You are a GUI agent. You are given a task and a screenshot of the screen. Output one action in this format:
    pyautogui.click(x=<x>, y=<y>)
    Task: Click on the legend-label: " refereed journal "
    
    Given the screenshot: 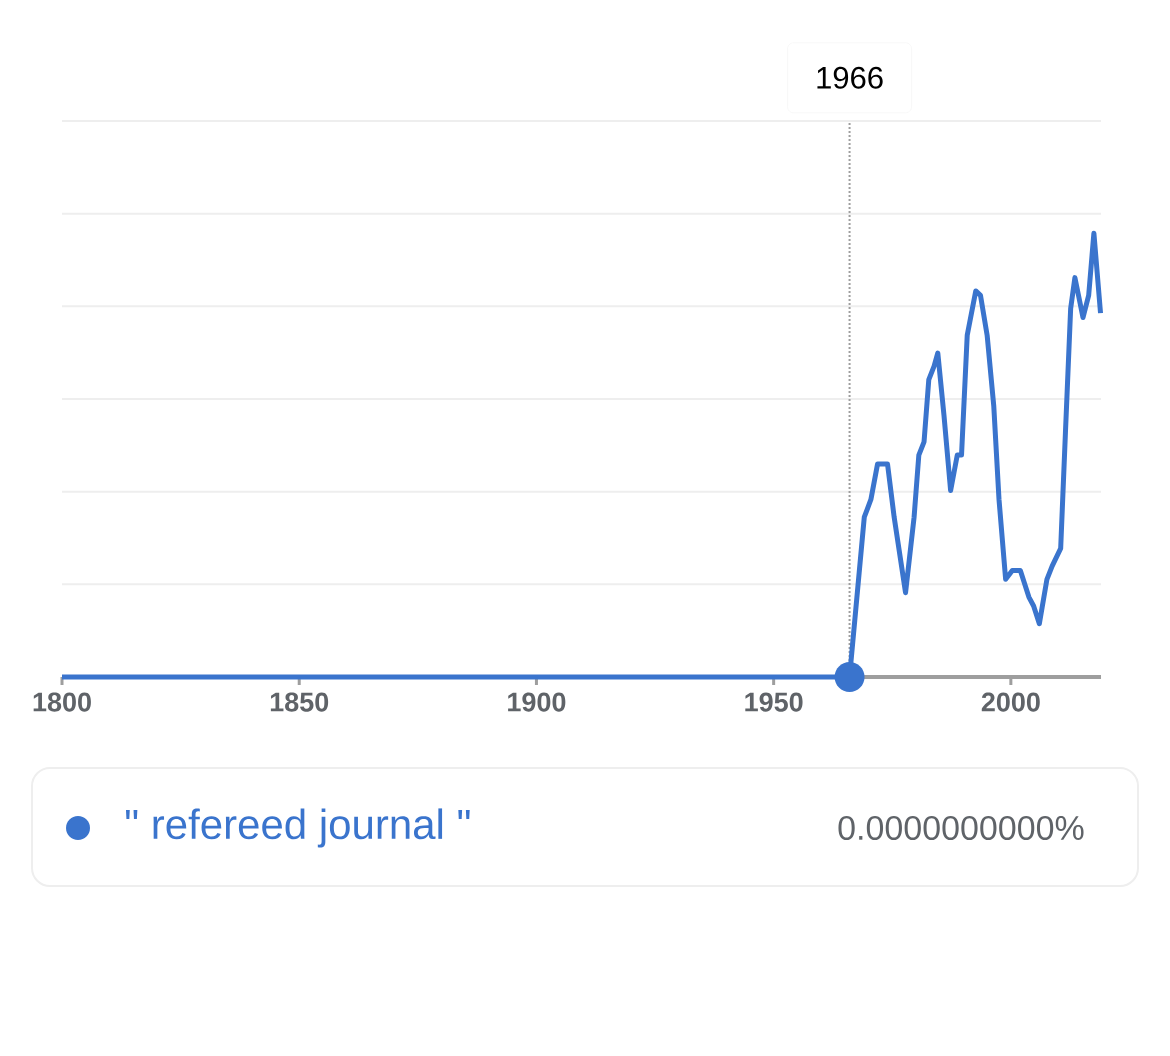 What is the action you would take?
    pyautogui.click(x=297, y=828)
    